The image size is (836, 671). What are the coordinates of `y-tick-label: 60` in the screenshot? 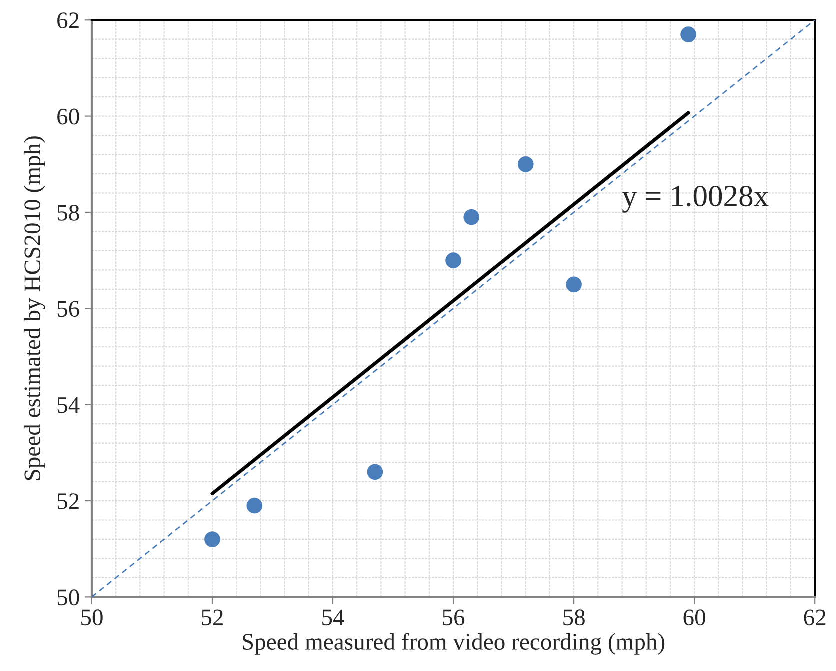 It's located at (69, 116).